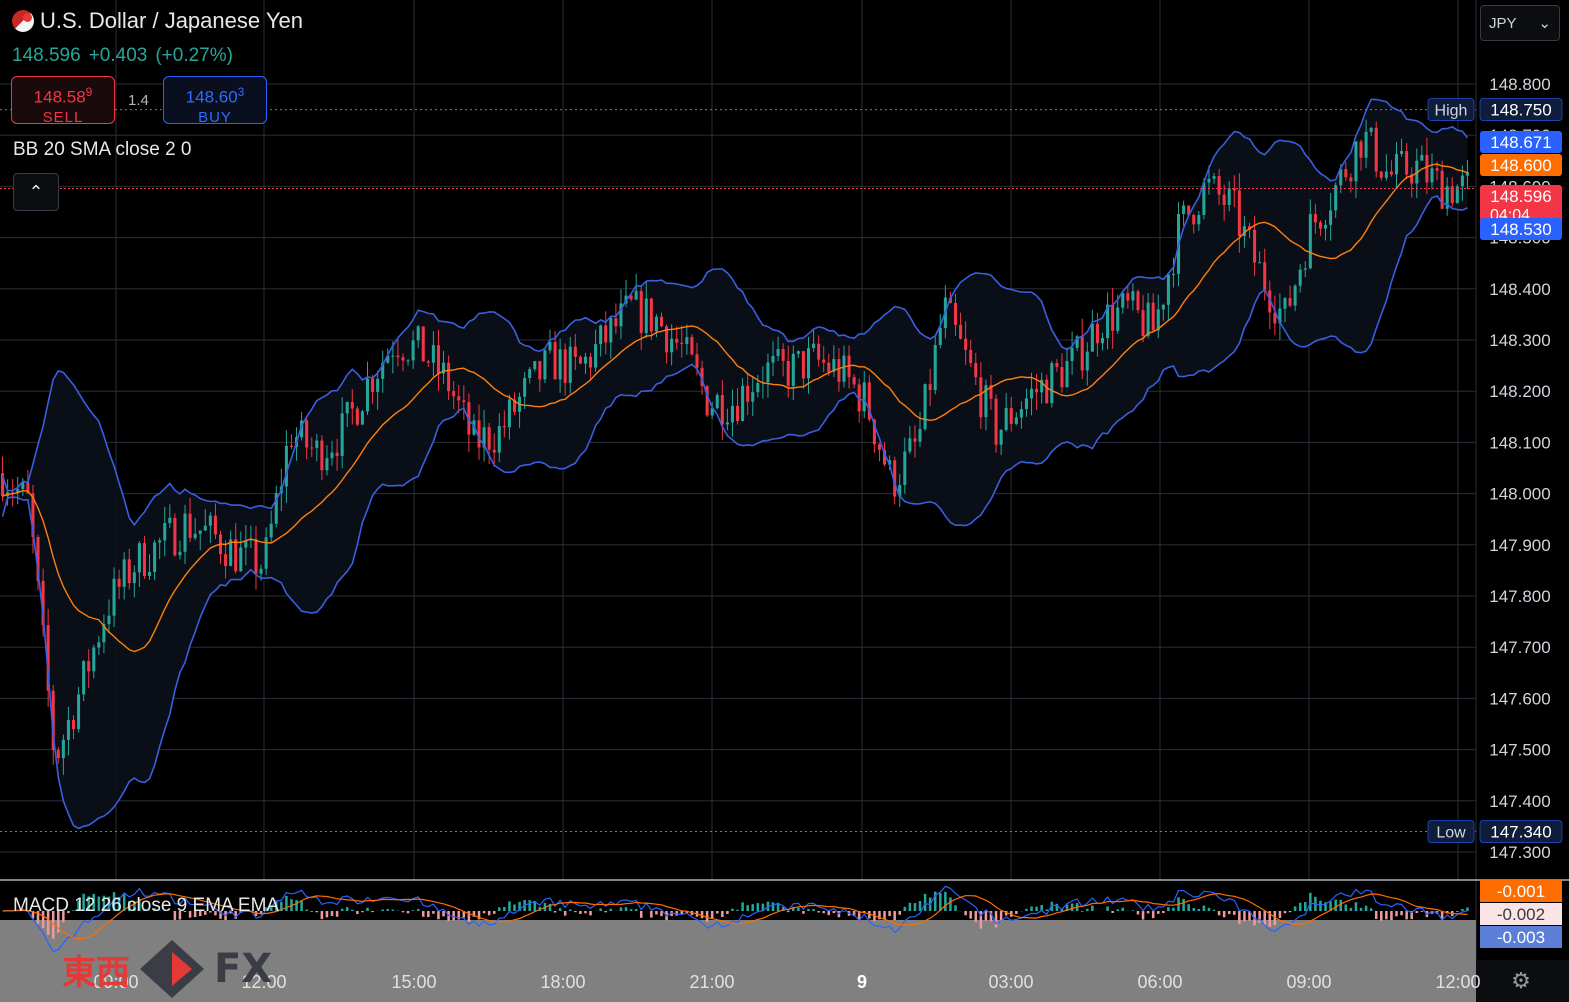 Image resolution: width=1569 pixels, height=1002 pixels. What do you see at coordinates (167, 969) in the screenshot?
I see `broker-watermark-logo: 東西 FX` at bounding box center [167, 969].